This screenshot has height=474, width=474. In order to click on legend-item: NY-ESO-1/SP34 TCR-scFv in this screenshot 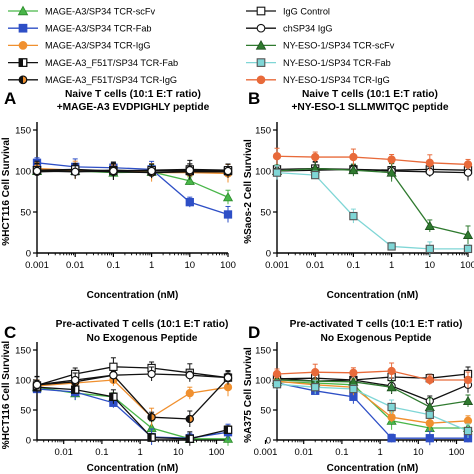, I will do `click(320, 45)`.